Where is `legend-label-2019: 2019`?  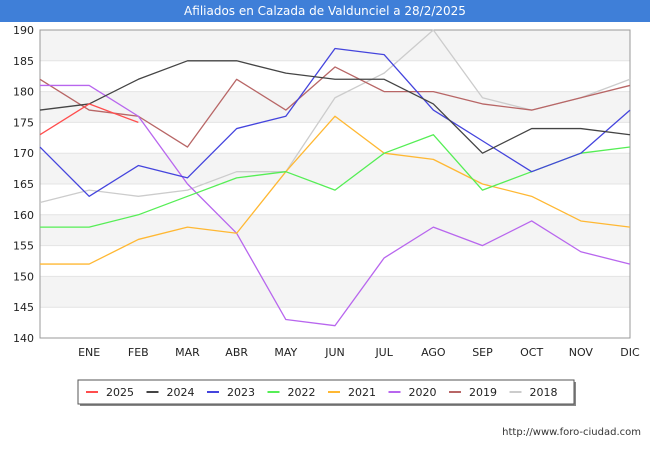
legend-label-2019: 2019 is located at coordinates (483, 392).